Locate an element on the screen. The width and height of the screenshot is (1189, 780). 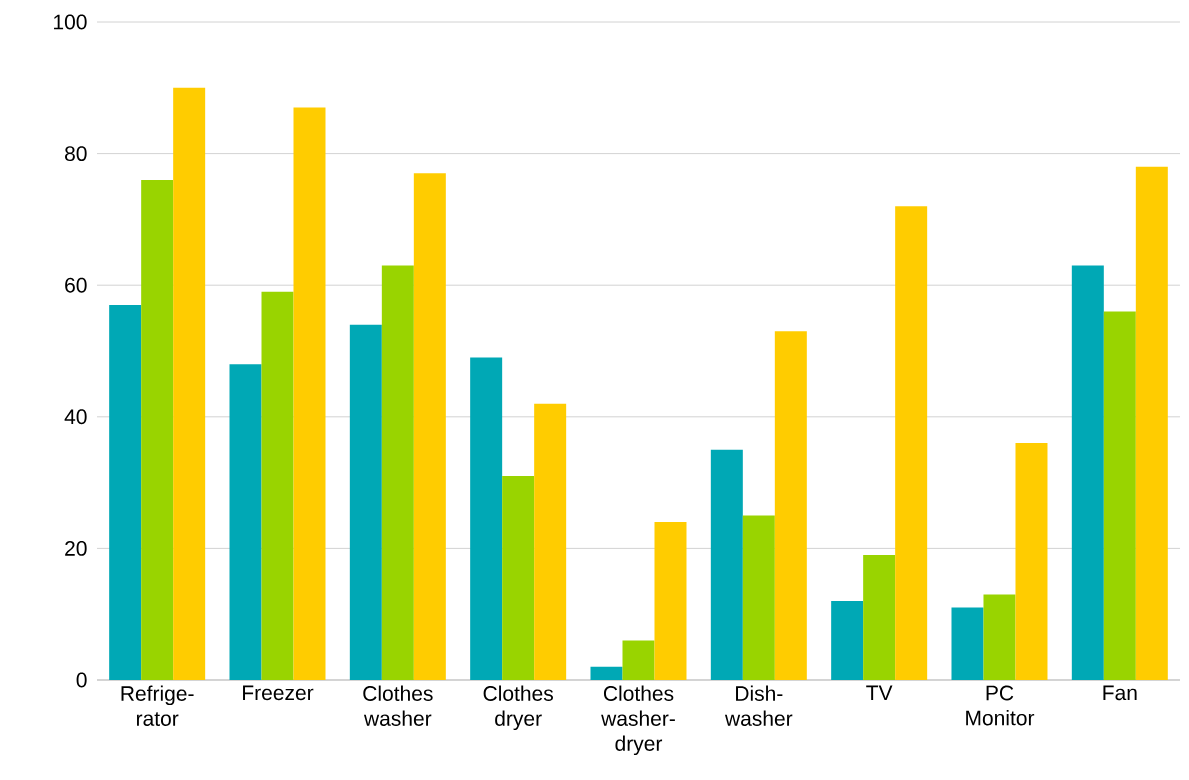
y-tick-label: 0 is located at coordinates (81, 680).